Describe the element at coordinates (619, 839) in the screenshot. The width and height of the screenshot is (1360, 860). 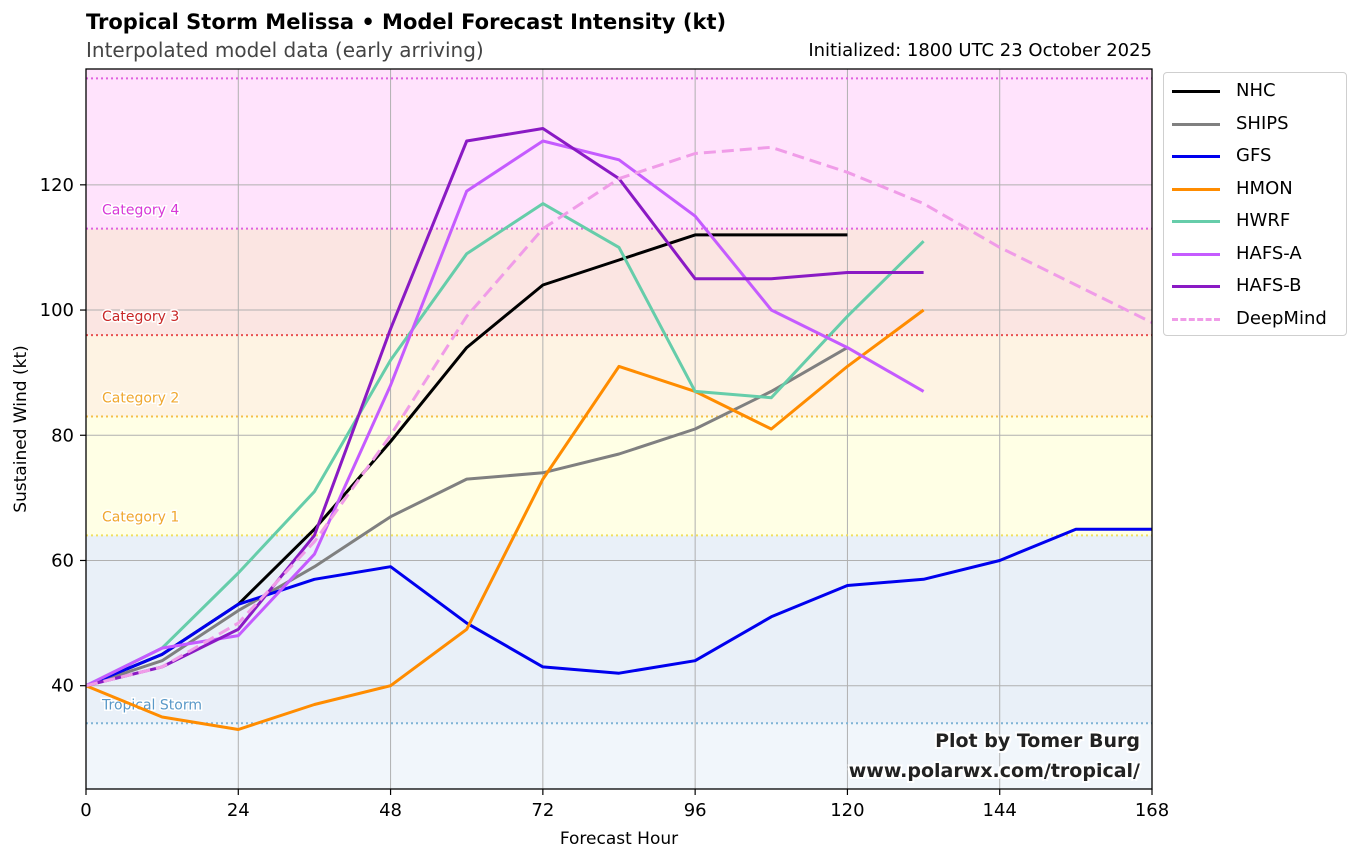
I see `x-axis-label: Forecast Hour` at that location.